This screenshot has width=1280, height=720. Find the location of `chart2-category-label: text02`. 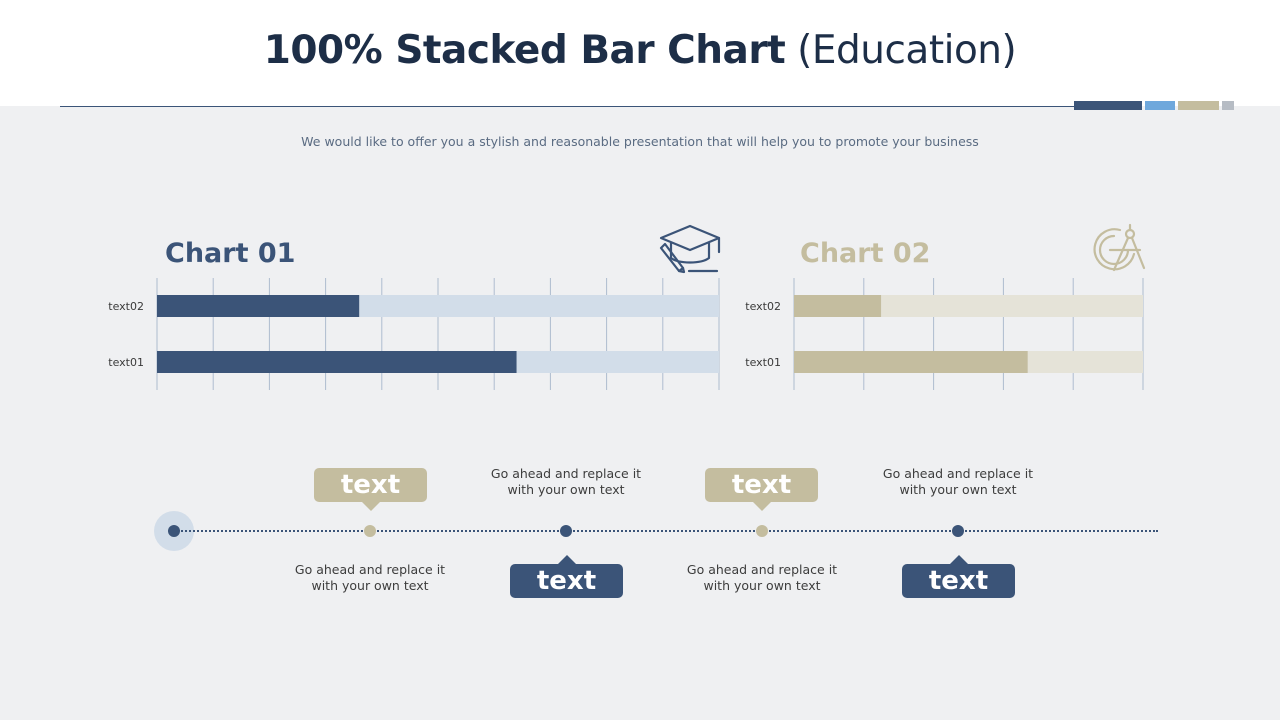

chart2-category-label: text02 is located at coordinates (763, 306).